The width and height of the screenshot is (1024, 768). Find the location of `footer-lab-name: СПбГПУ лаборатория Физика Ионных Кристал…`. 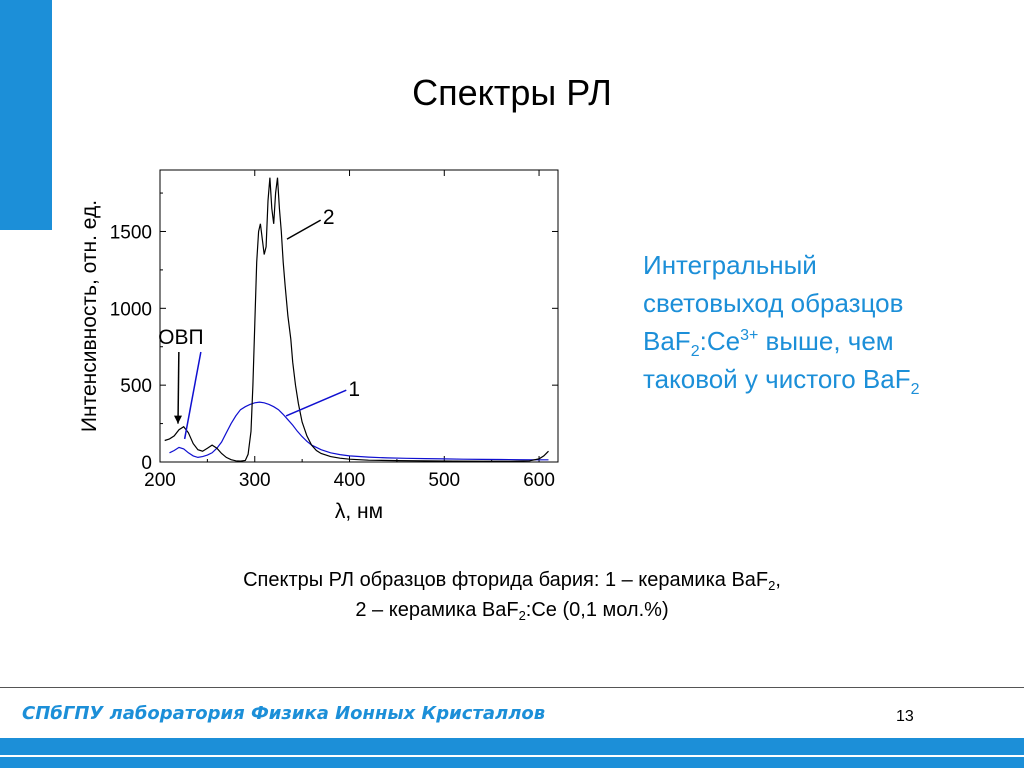

footer-lab-name: СПбГПУ лаборатория Физика Ионных Кристал… is located at coordinates (284, 713).